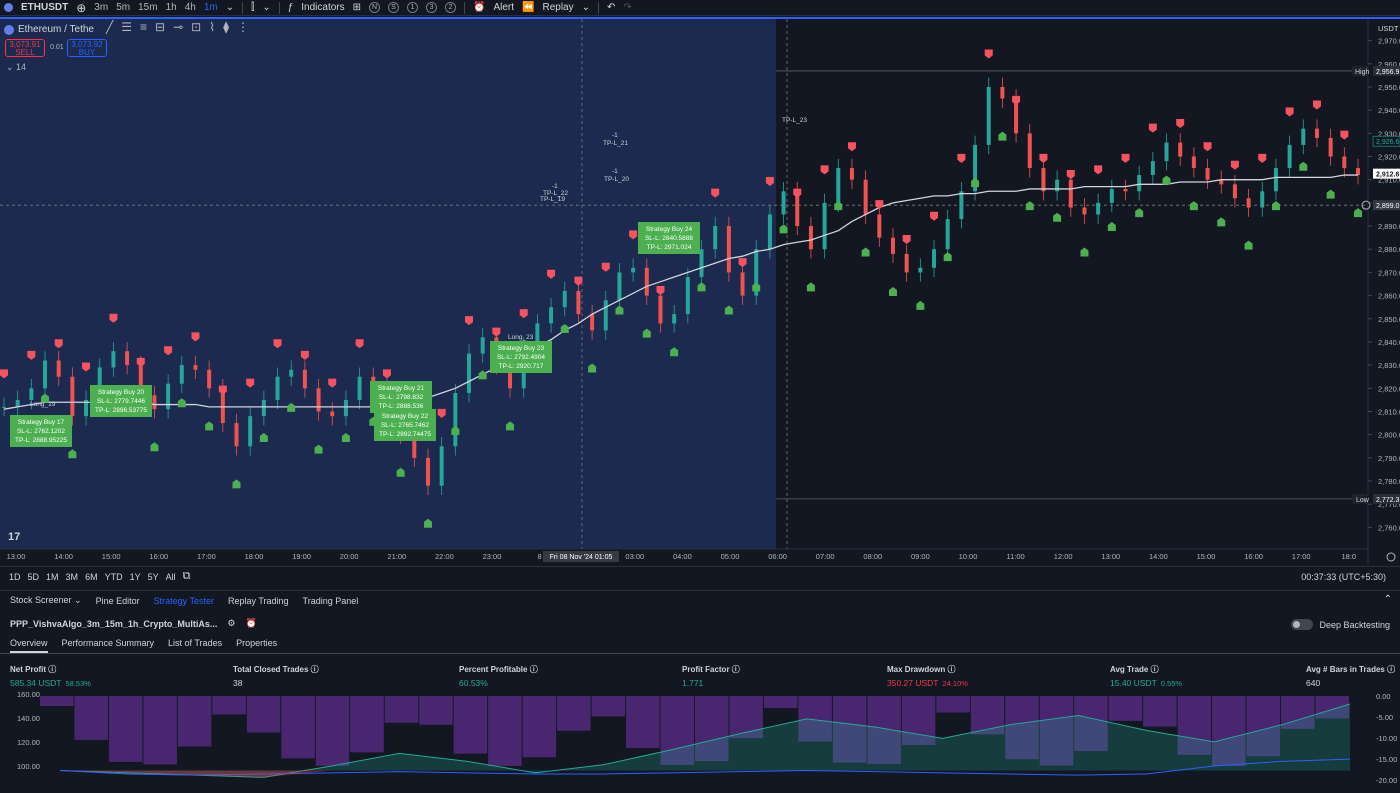 Image resolution: width=1400 pixels, height=793 pixels. I want to click on tab-pine-editor: Pine Editor, so click(117, 600).